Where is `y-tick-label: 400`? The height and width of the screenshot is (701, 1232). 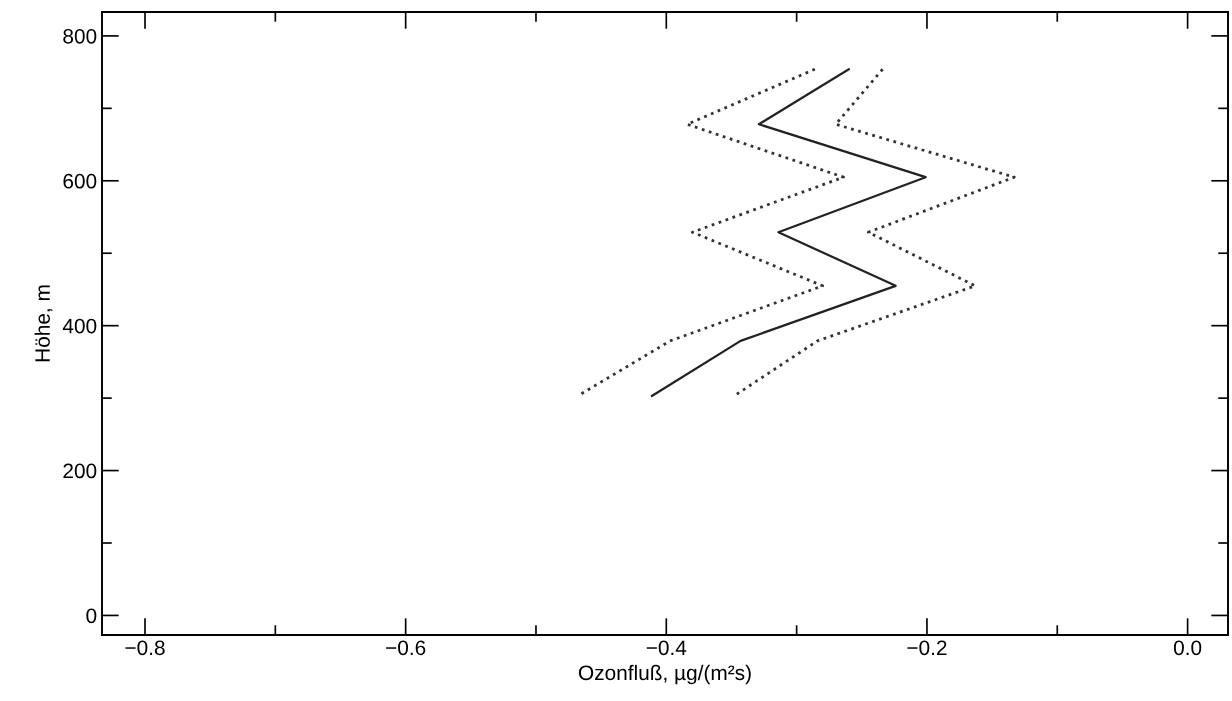
y-tick-label: 400 is located at coordinates (79, 326).